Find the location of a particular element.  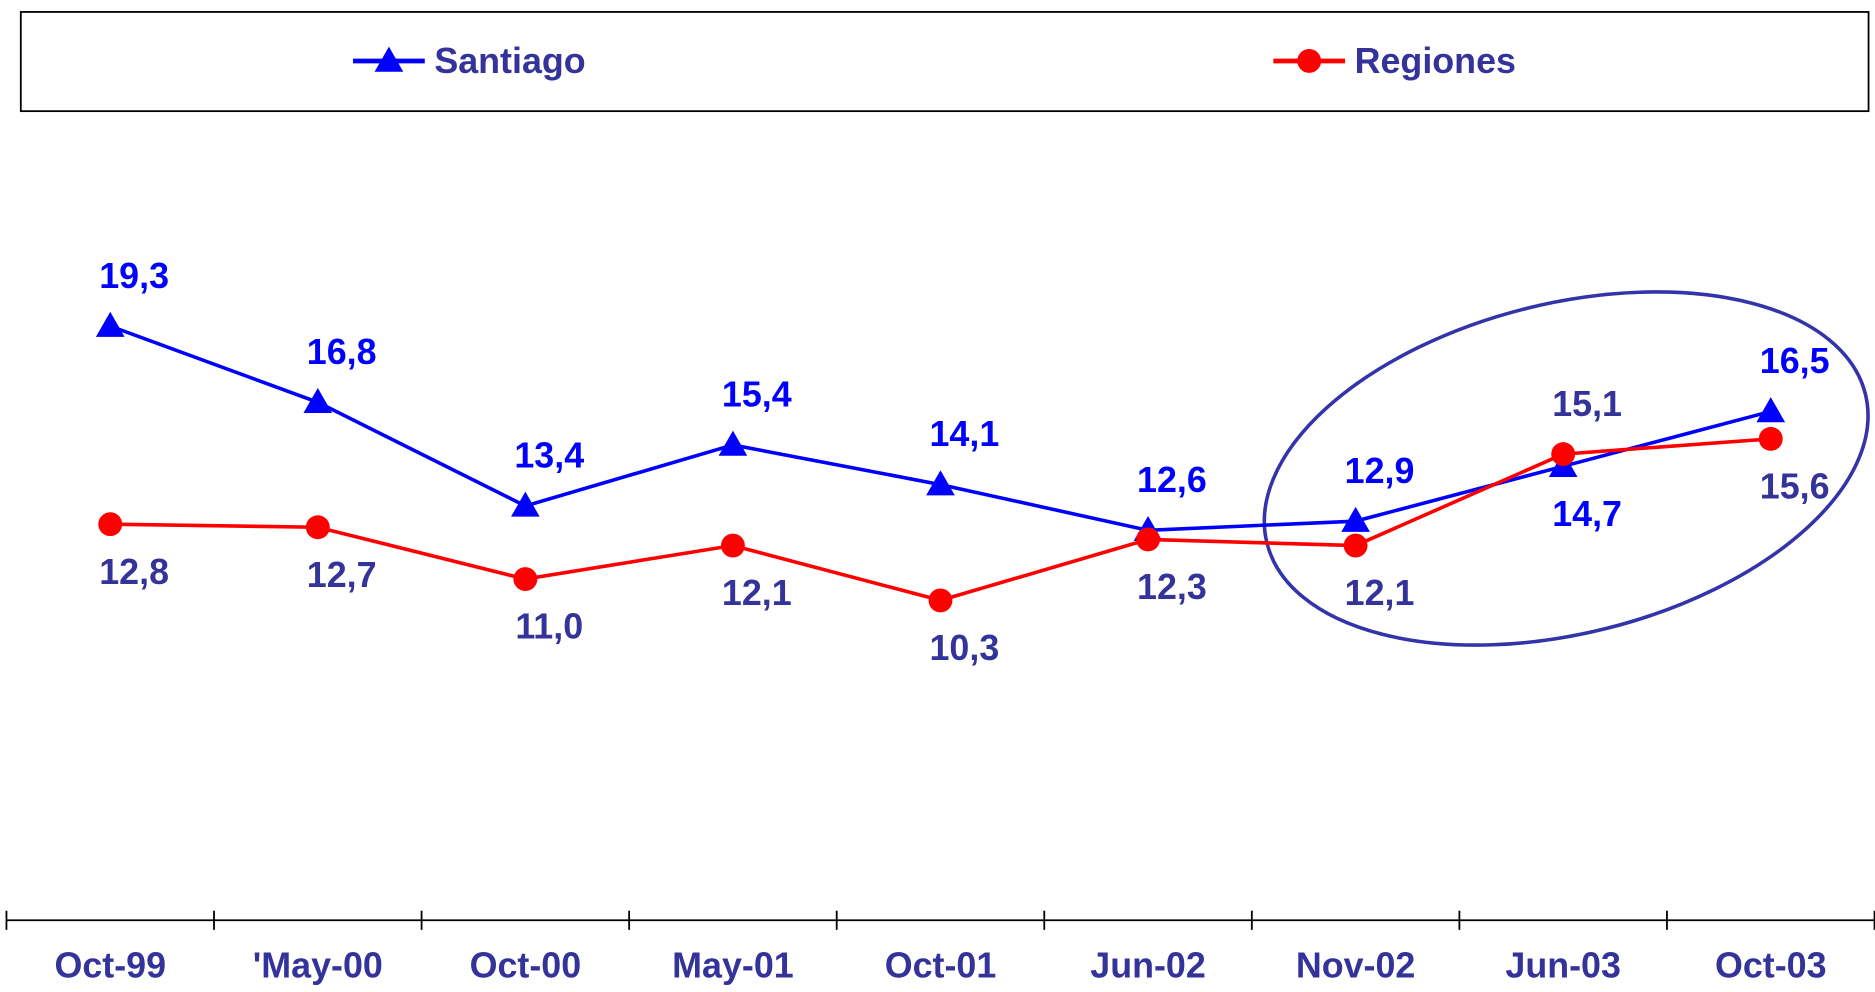

x-tick-label: Oct-03 is located at coordinates (1771, 966).